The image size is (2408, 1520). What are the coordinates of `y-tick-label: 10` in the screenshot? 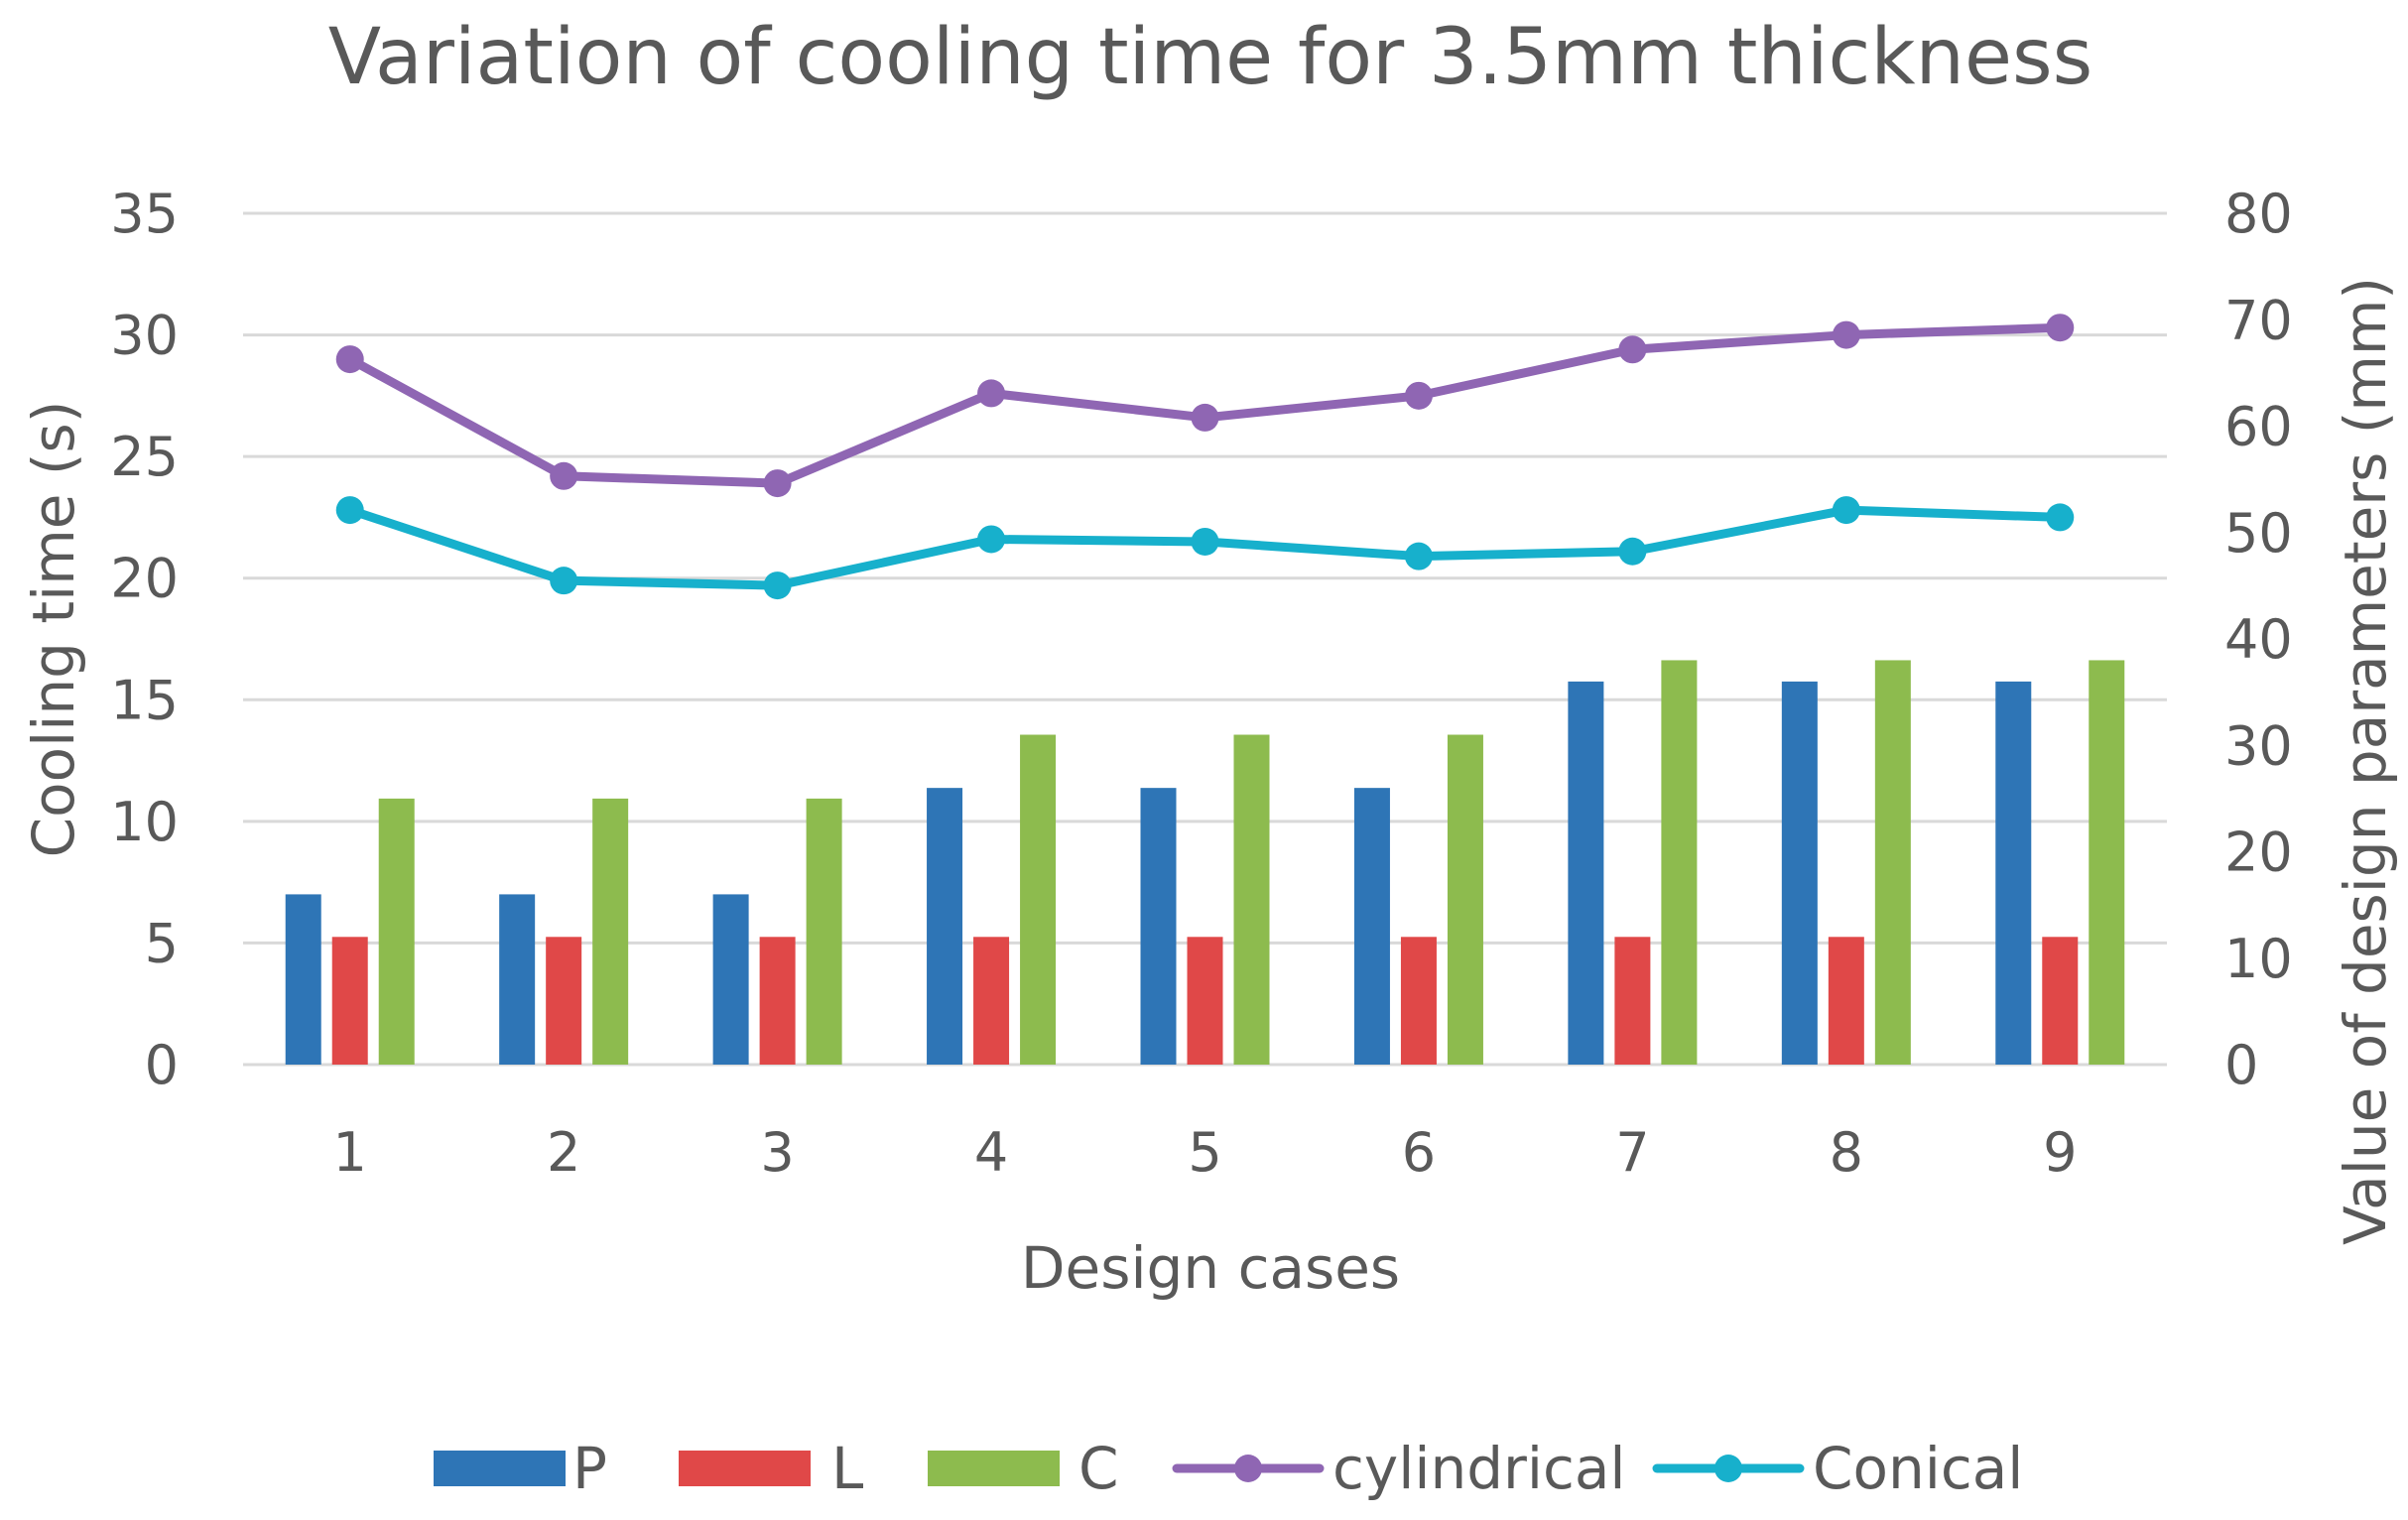 It's located at (144, 822).